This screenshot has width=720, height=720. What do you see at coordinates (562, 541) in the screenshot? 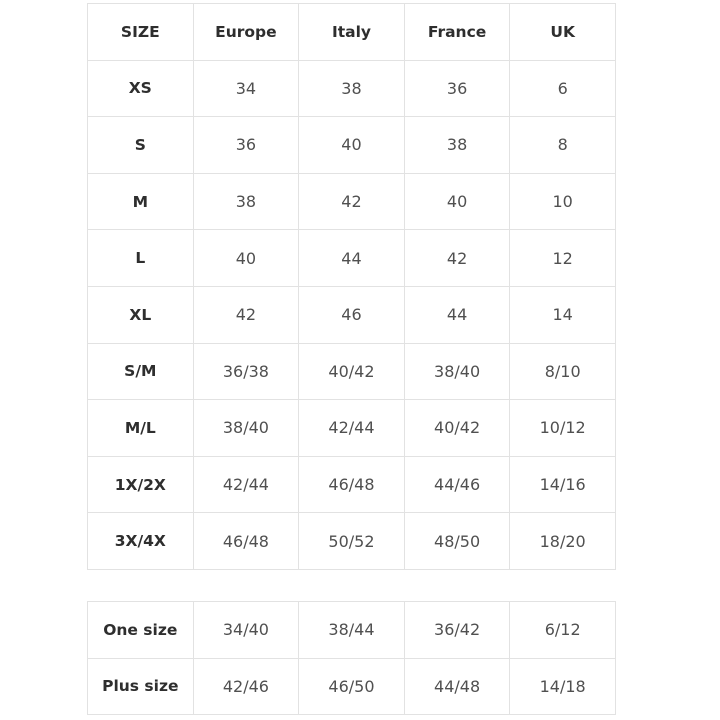
I see `cell-uk: 18/20` at bounding box center [562, 541].